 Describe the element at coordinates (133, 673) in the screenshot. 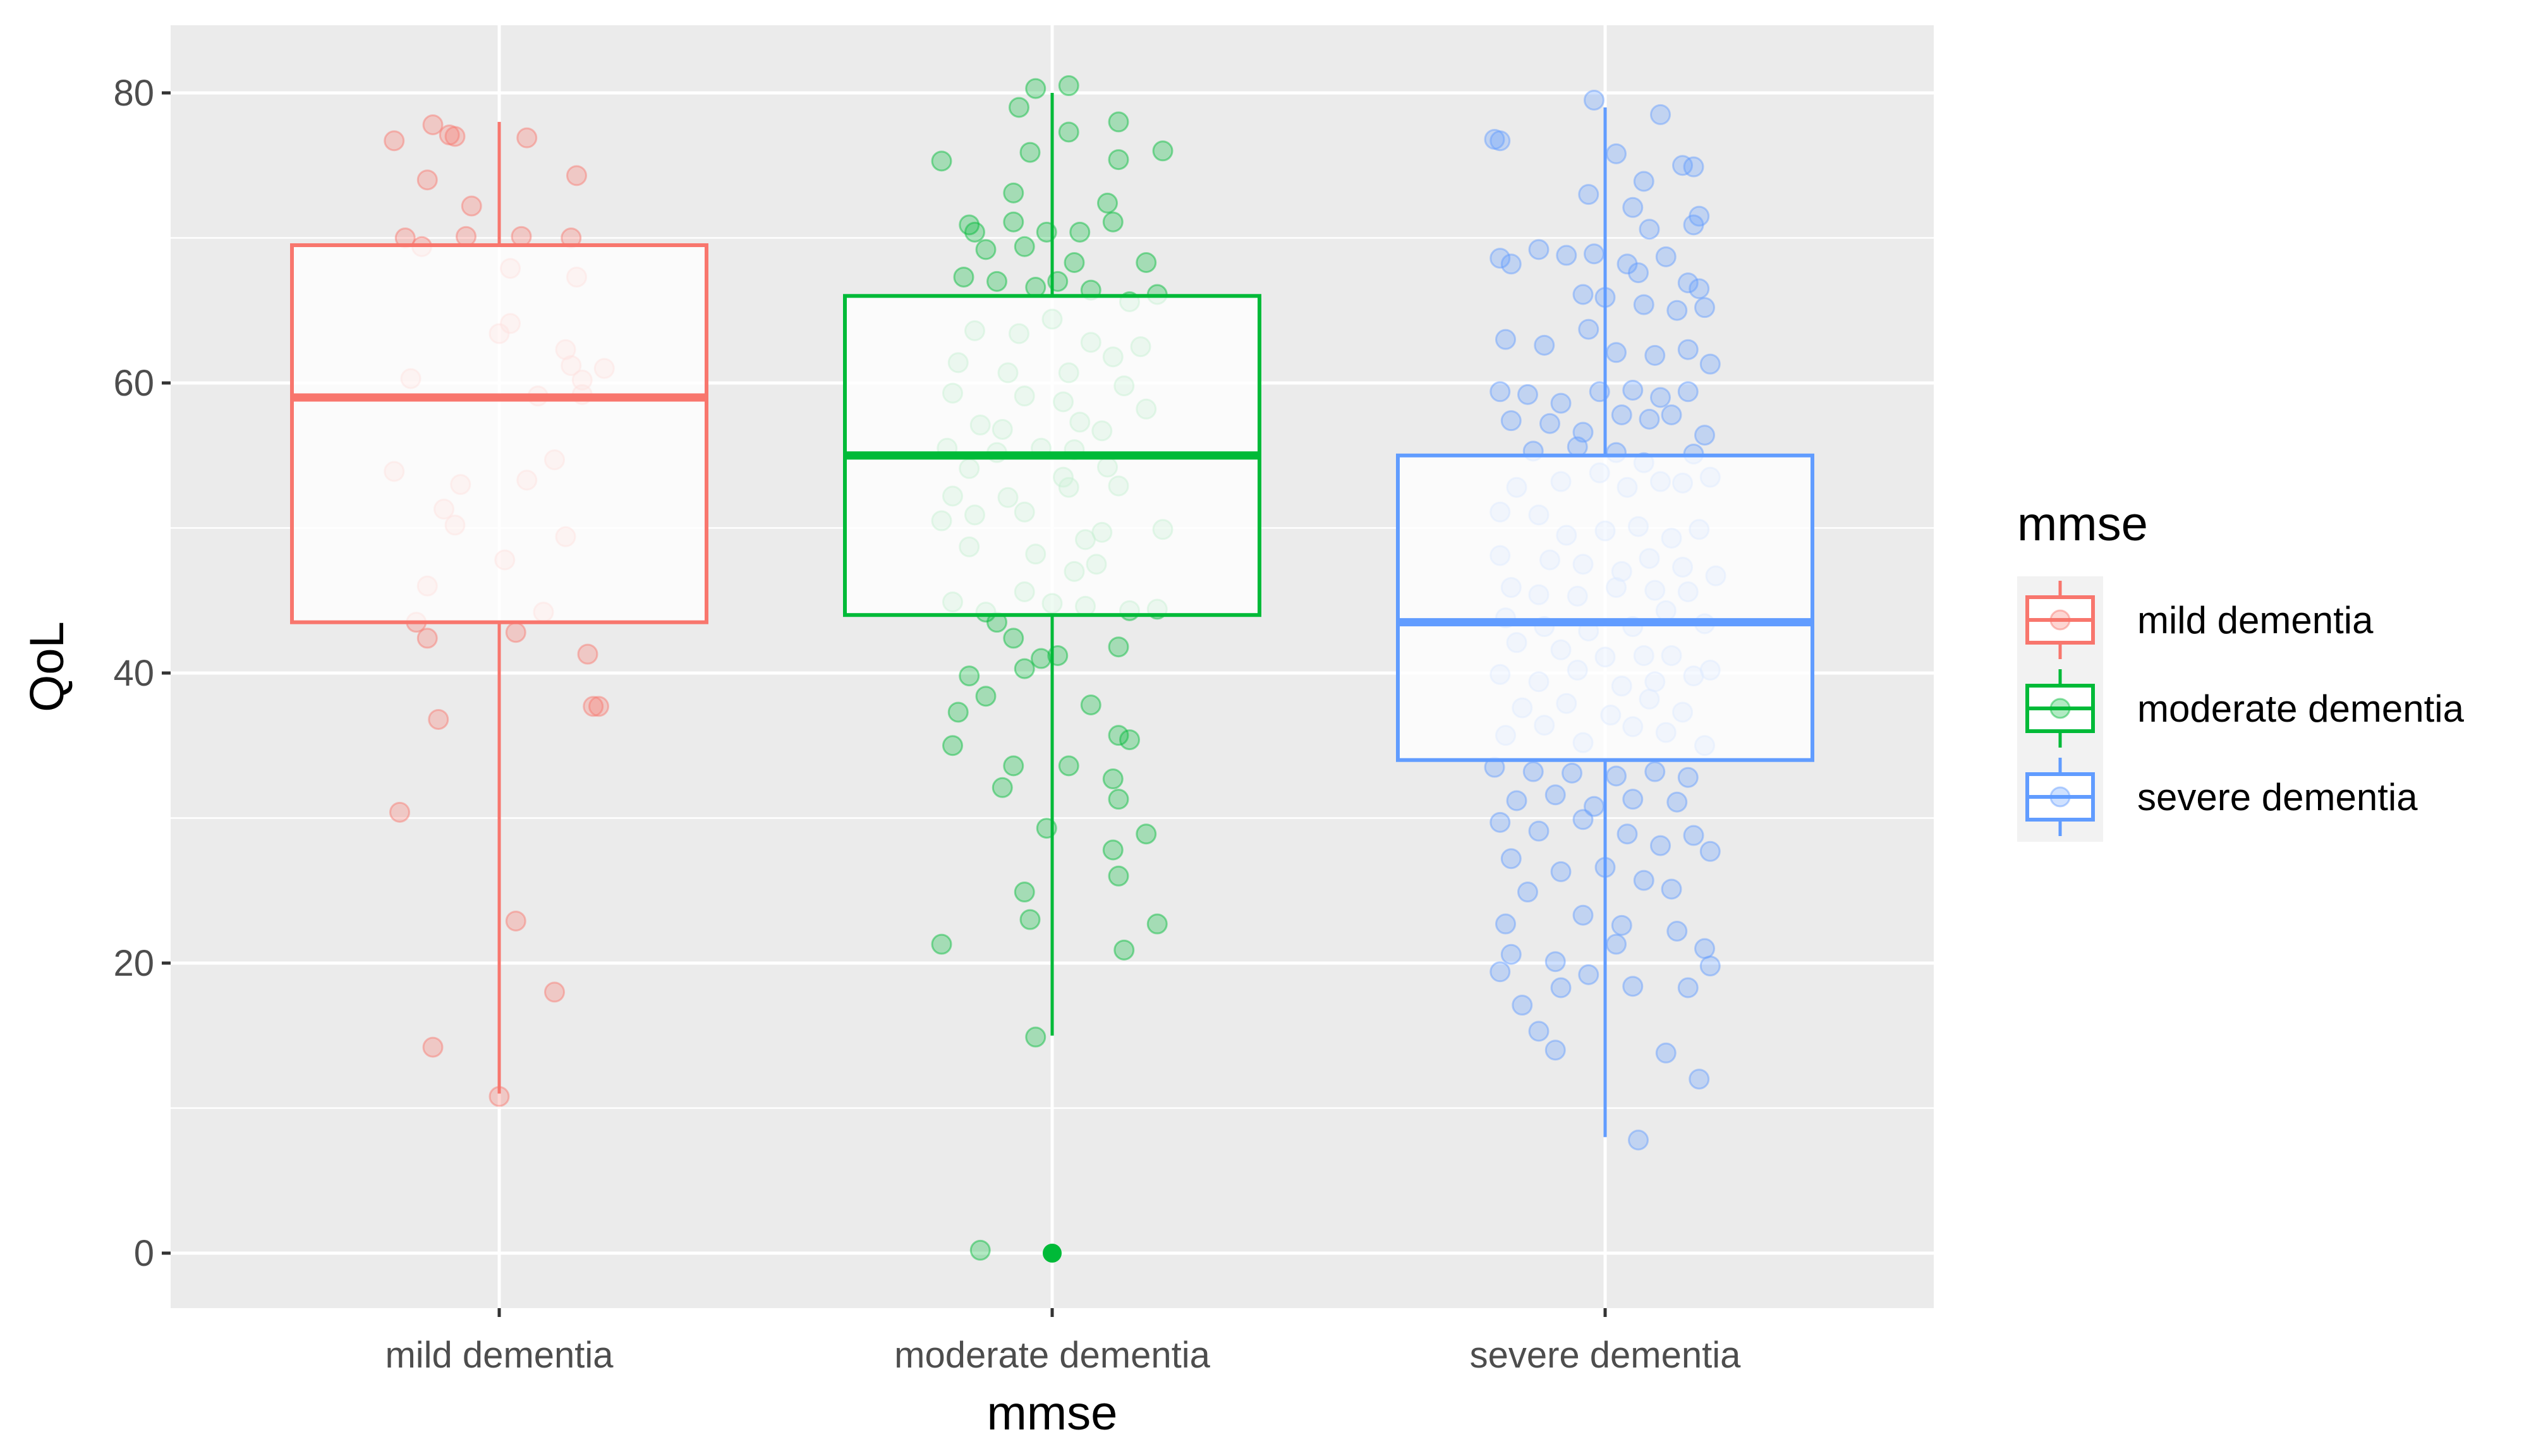

I see `y-tick-label: 40` at that location.